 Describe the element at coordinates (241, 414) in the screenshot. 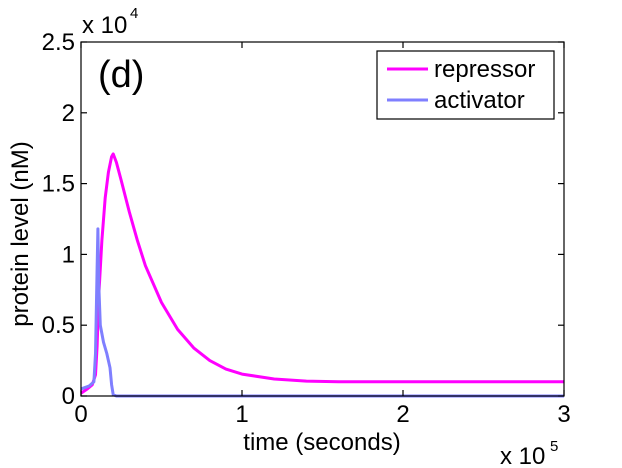

I see `x-tick-label: 1` at that location.